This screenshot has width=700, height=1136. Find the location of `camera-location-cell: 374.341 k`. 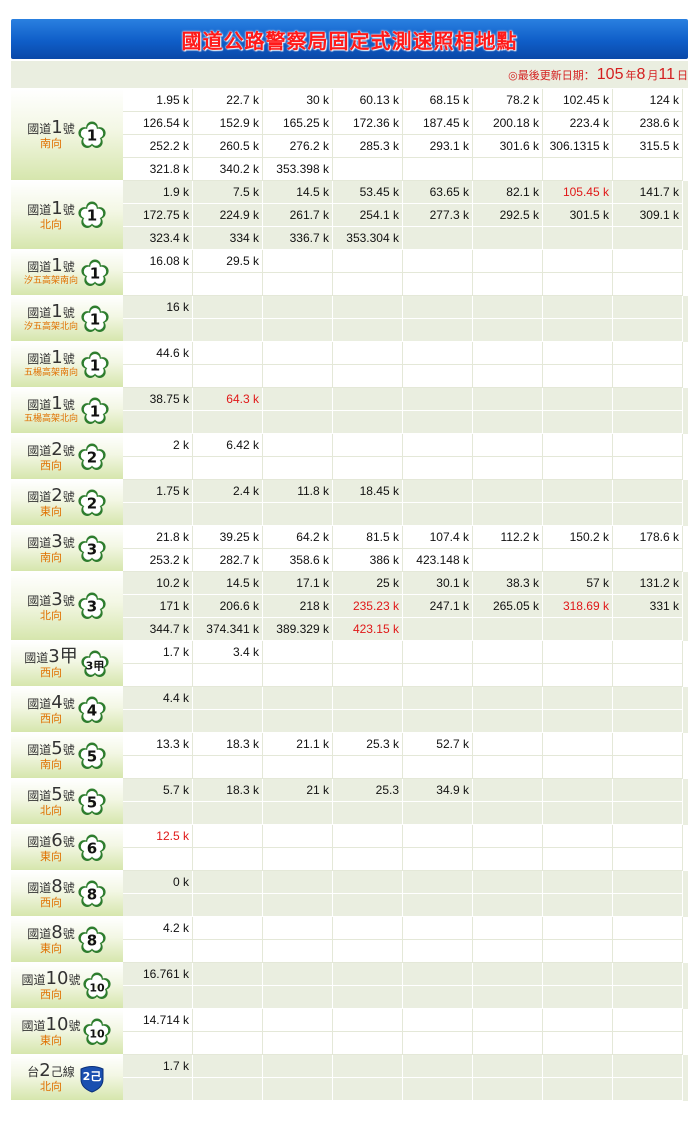

camera-location-cell: 374.341 k is located at coordinates (228, 629).